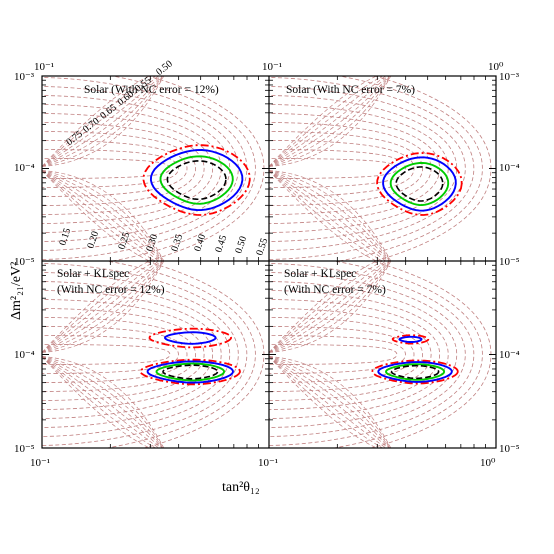  Describe the element at coordinates (509, 77) in the screenshot. I see `y-tick-label-right-top: 10⁻³` at that location.